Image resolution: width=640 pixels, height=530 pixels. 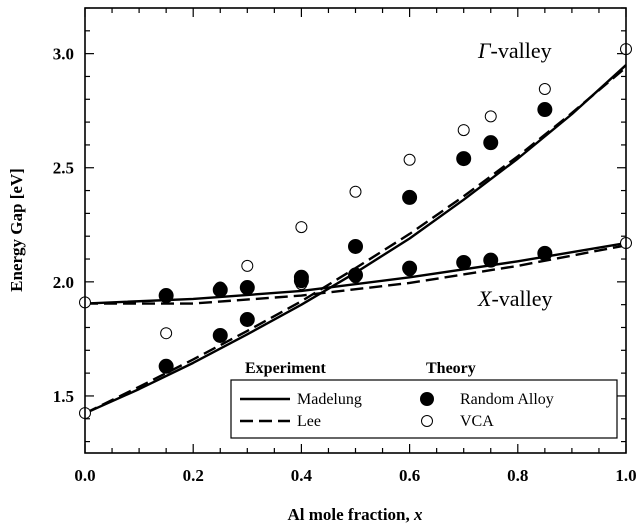 I want to click on x-tick-label: 0.6, so click(x=409, y=475).